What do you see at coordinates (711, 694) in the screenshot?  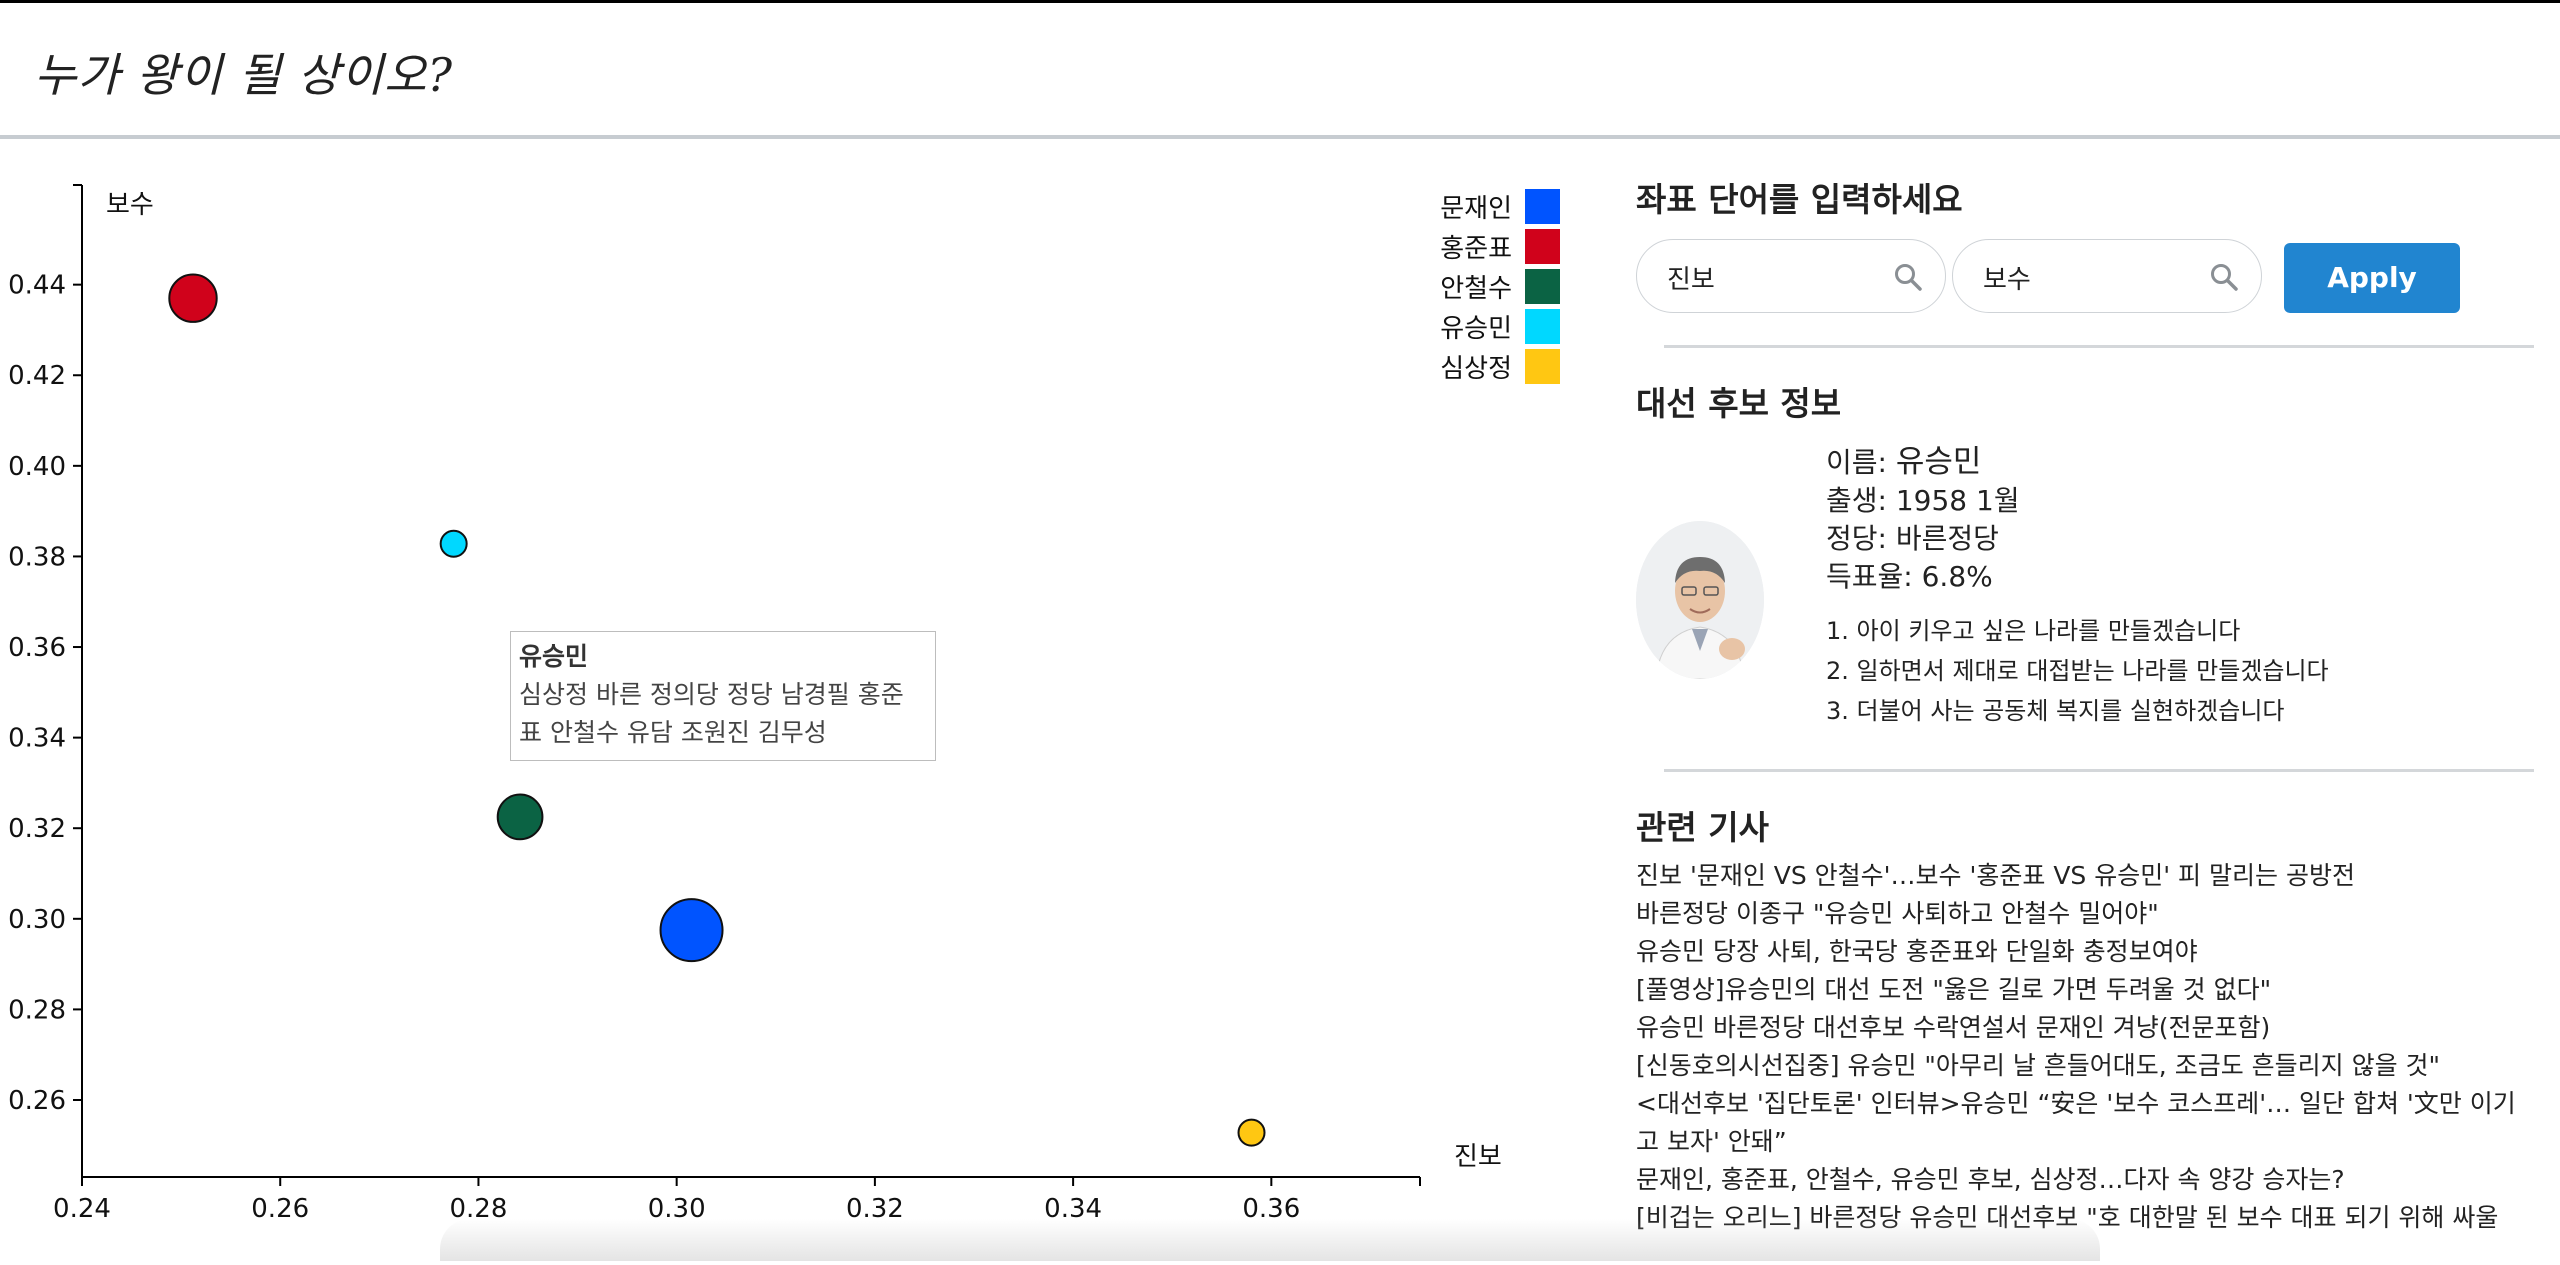 I see `tooltip-keywords-line-1: 심상정 바른 정의당 정당 남경필 홍준` at bounding box center [711, 694].